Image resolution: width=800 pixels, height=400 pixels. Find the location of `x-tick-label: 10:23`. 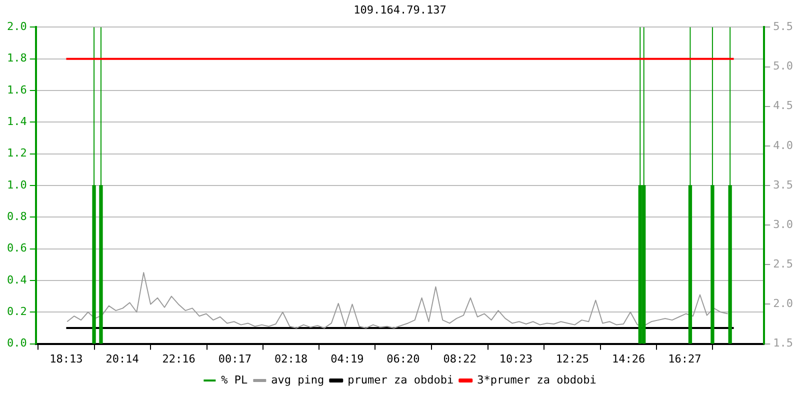

x-tick-label: 10:23 is located at coordinates (515, 359).